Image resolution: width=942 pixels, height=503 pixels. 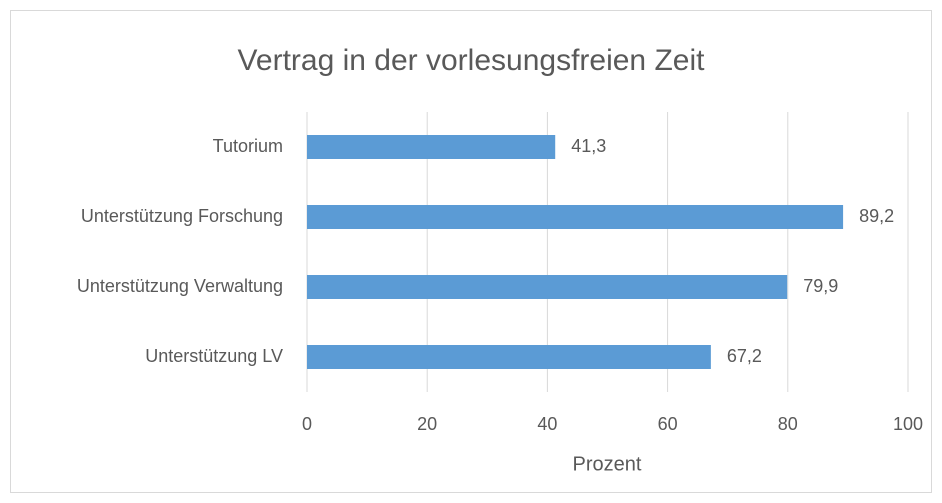 What do you see at coordinates (547, 424) in the screenshot?
I see `x-tick-label: 40` at bounding box center [547, 424].